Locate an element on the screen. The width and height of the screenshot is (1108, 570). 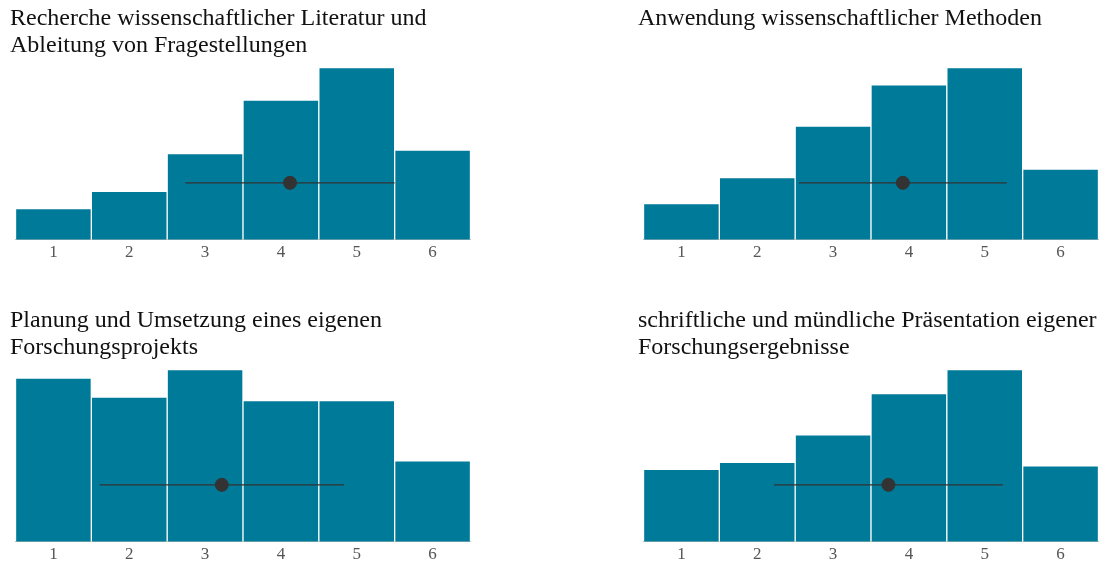
chart-title: Planung und Umsetzung eines eigenen Forschungsprojekts is located at coordinates (196, 333).